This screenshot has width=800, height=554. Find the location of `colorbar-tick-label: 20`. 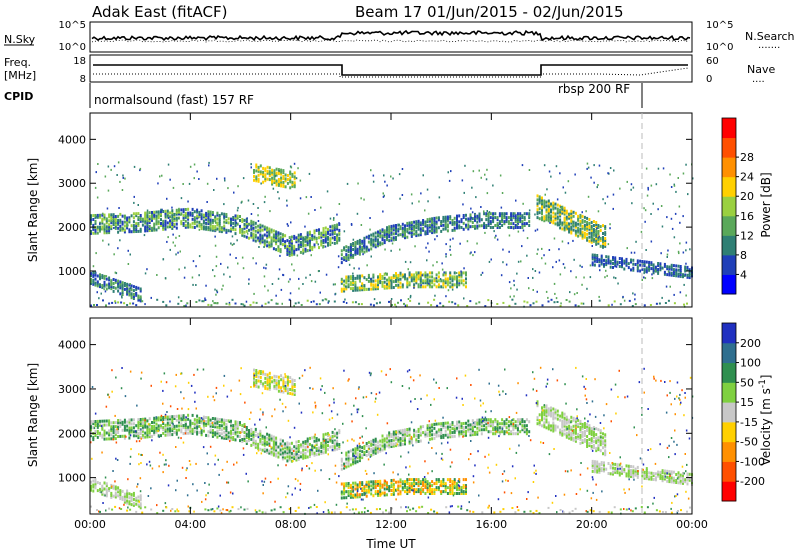

colorbar-tick-label: 20 is located at coordinates (747, 196).